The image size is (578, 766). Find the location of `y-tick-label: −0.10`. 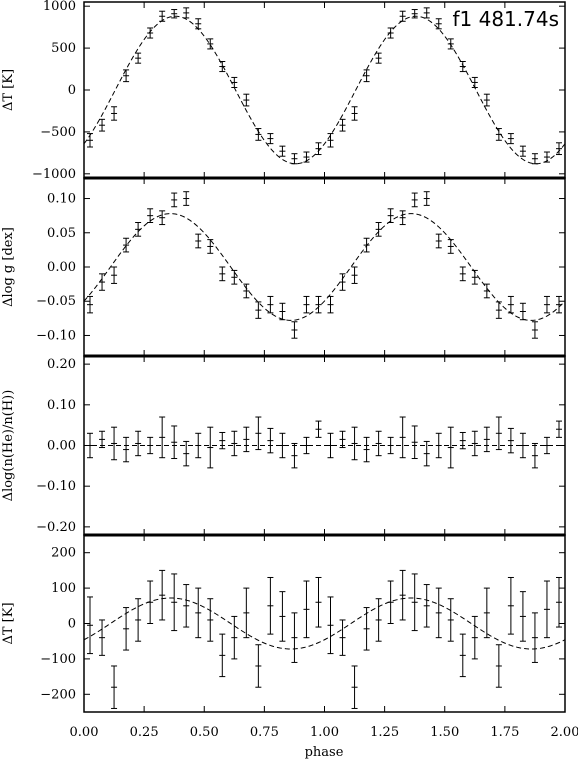

y-tick-label: −0.10 is located at coordinates (56, 486).